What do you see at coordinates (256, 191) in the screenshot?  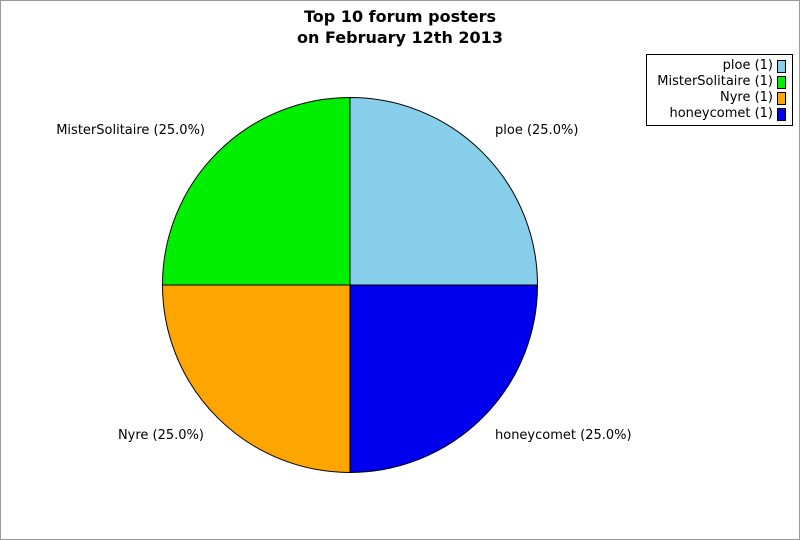 I see `pie-slice-mistersolitaire` at bounding box center [256, 191].